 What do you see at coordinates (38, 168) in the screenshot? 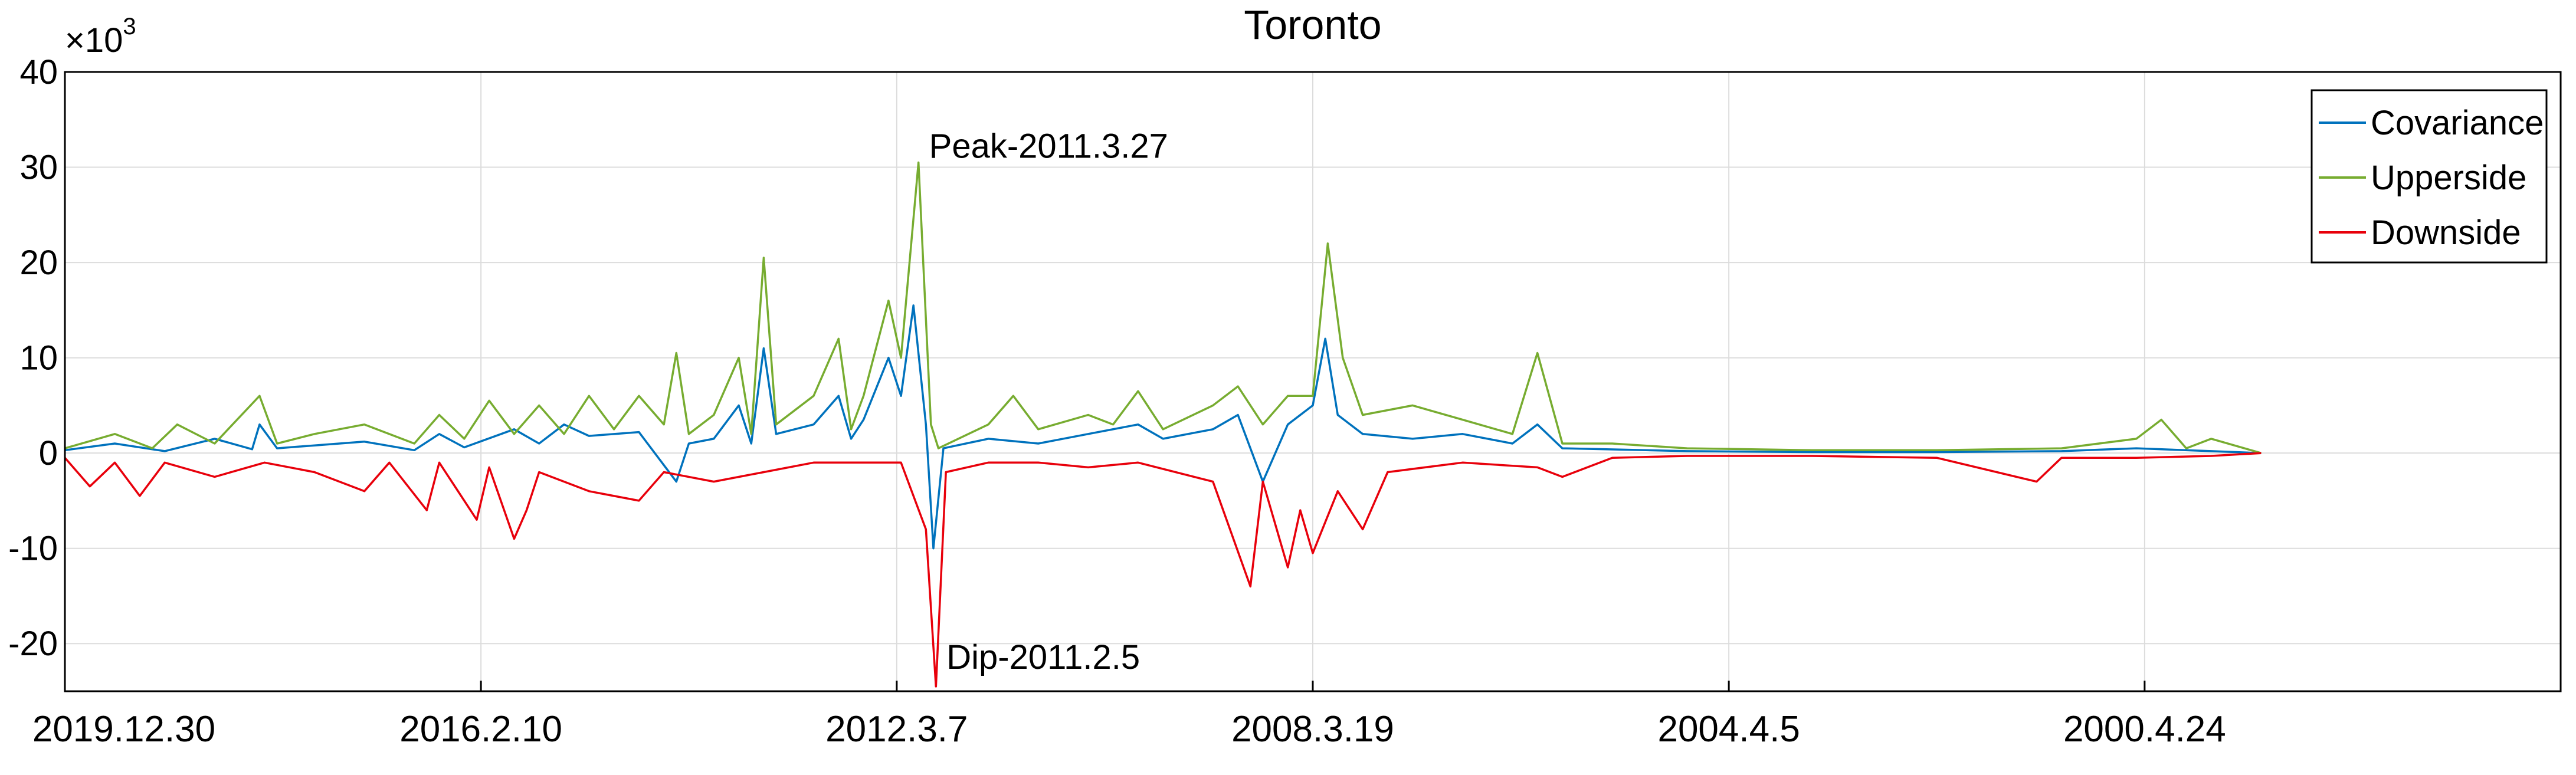
I see `y-tick-label: 30` at bounding box center [38, 168].